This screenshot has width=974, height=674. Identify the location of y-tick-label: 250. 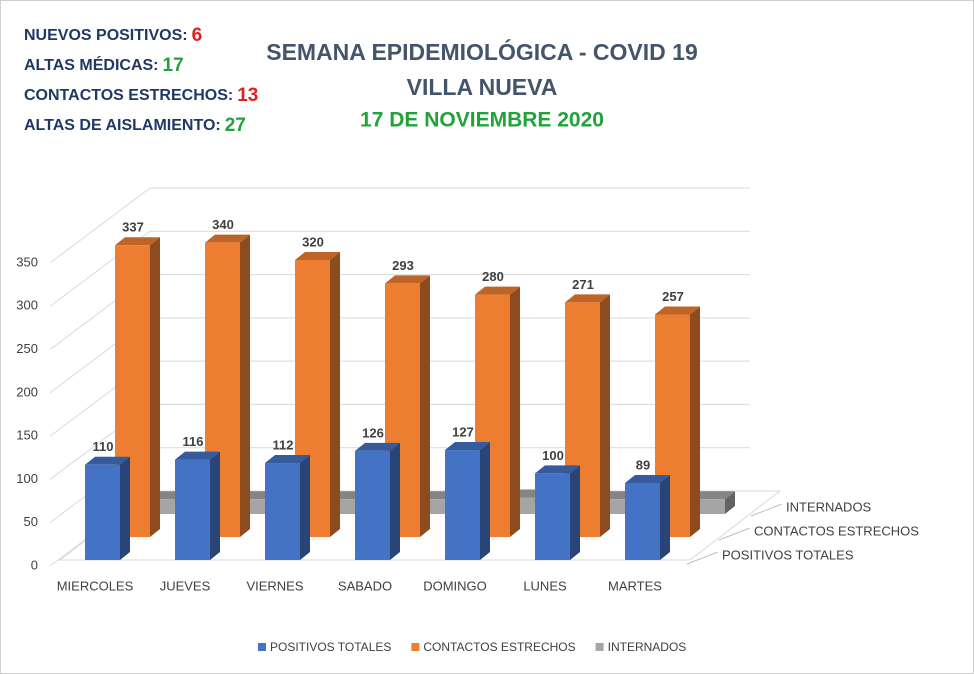
(27, 348).